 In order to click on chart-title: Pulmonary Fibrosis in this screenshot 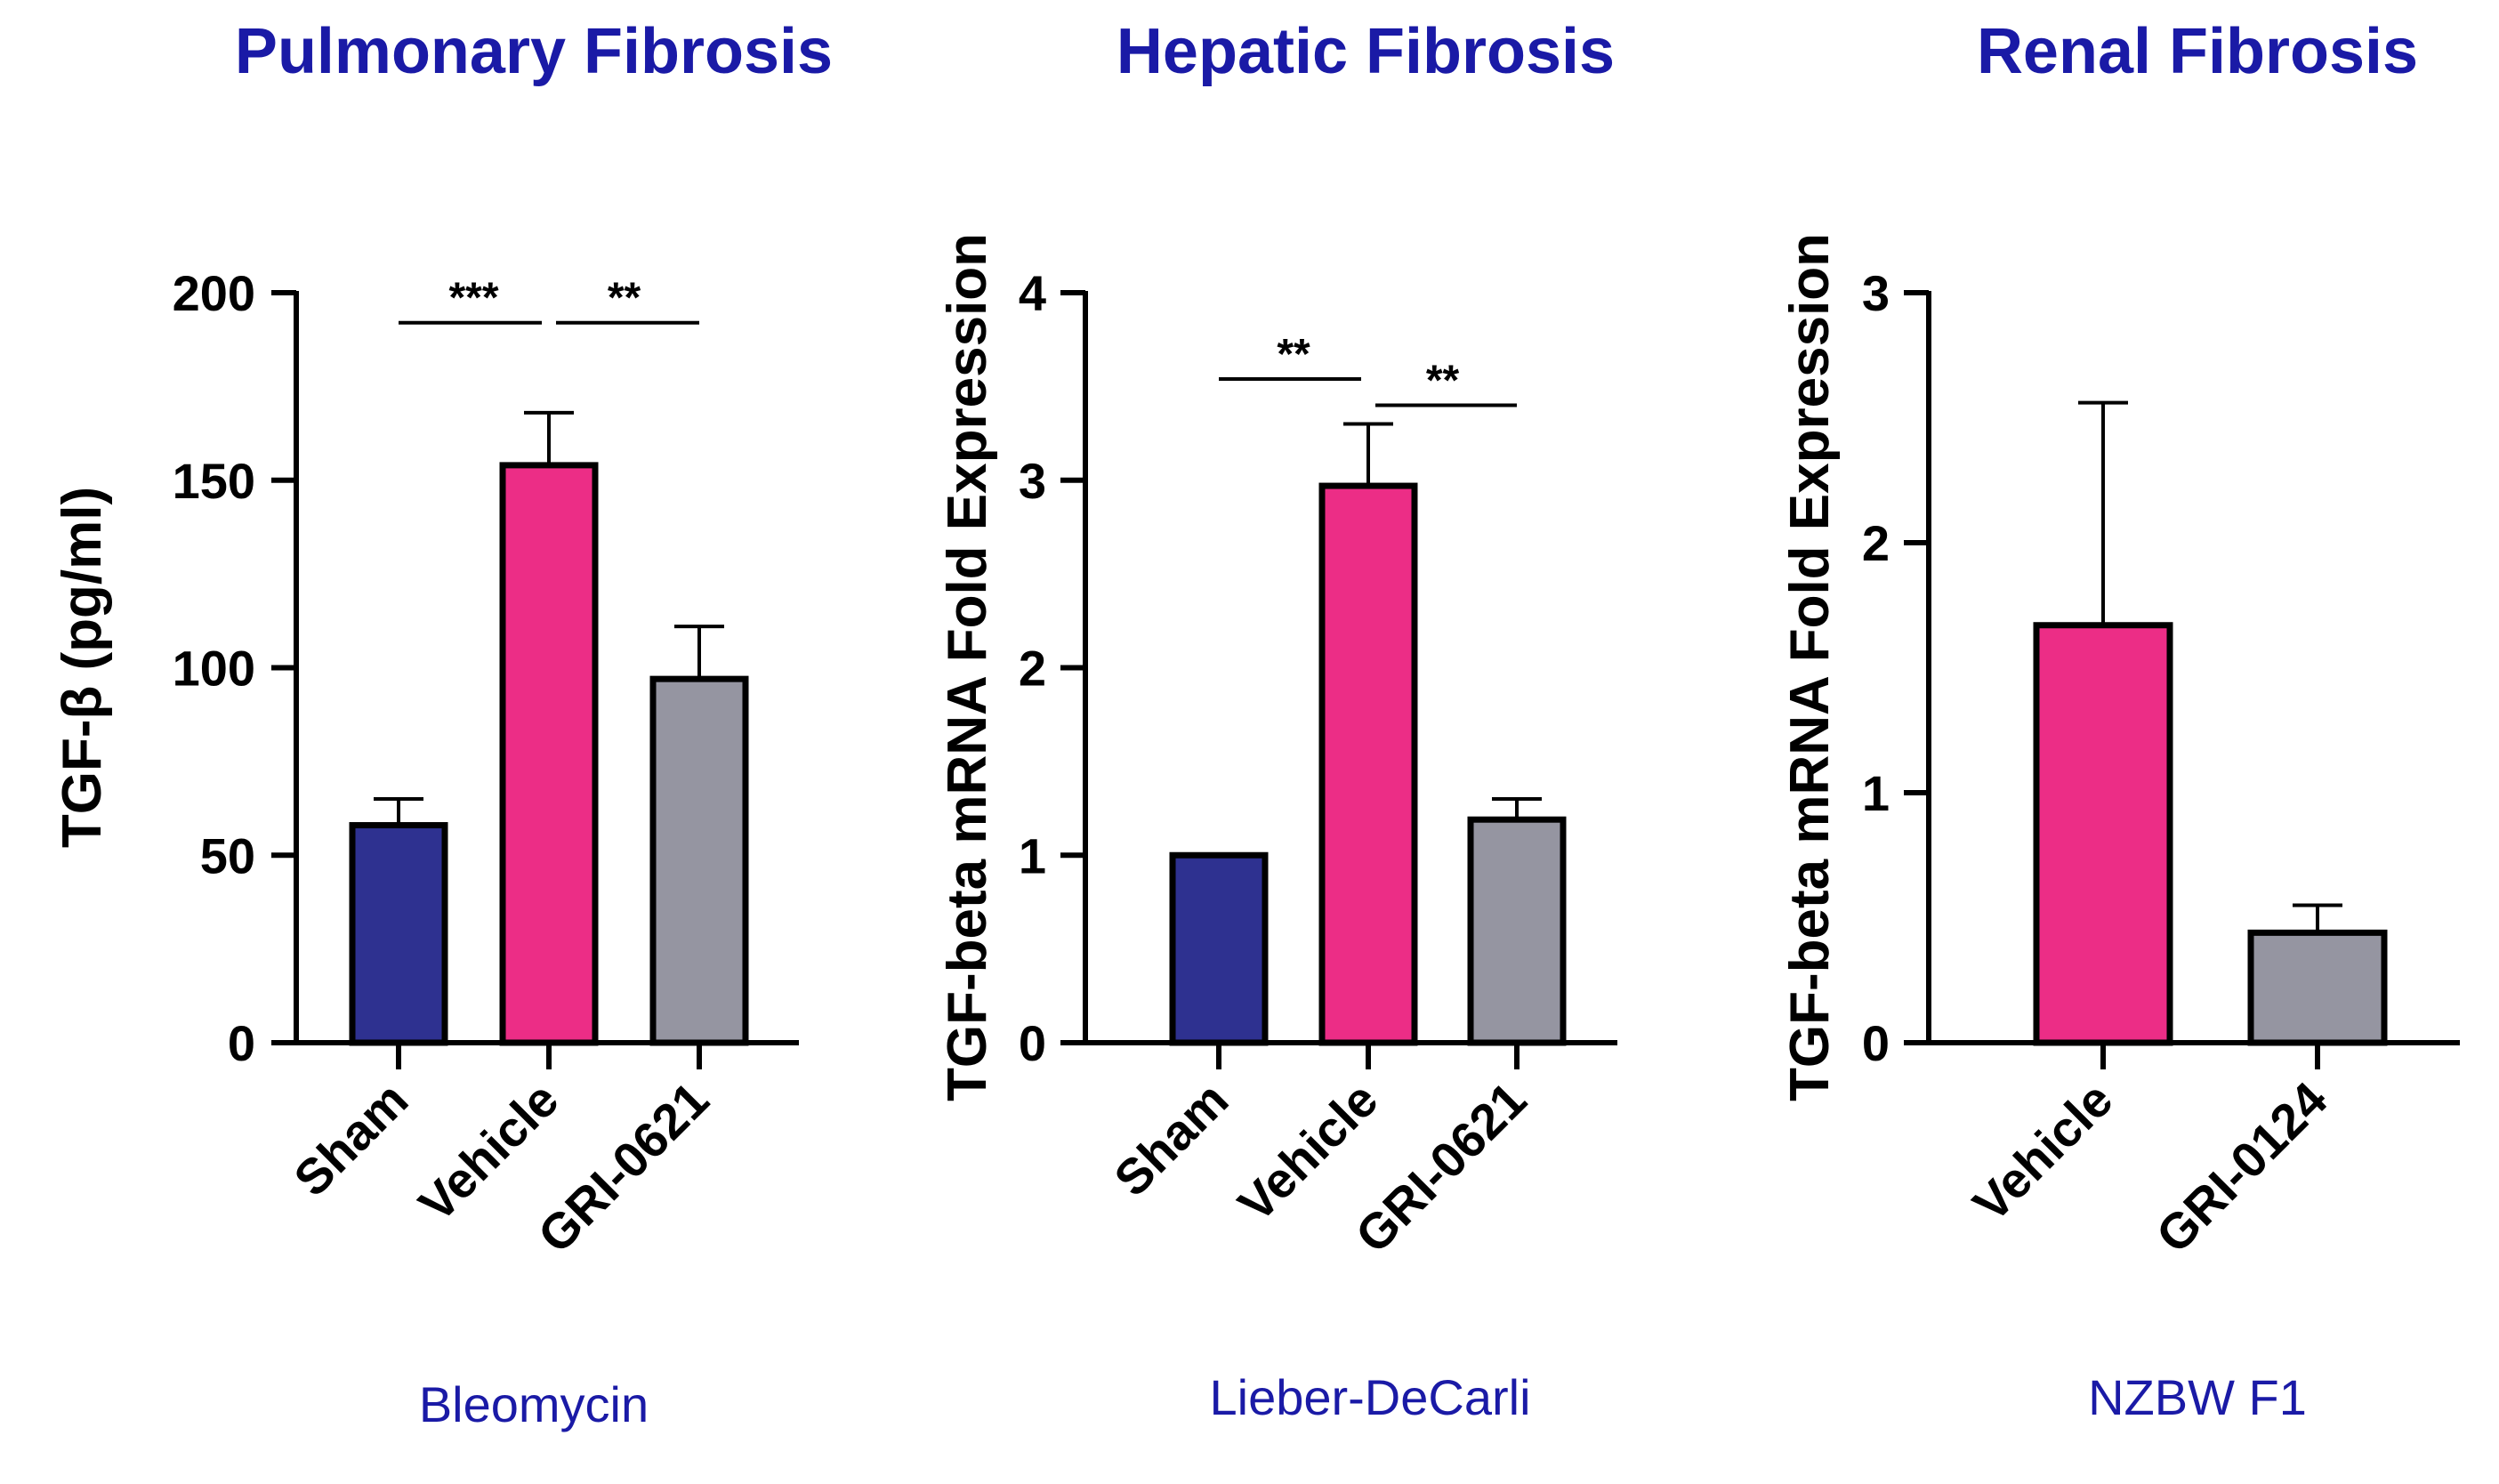, I will do `click(534, 51)`.